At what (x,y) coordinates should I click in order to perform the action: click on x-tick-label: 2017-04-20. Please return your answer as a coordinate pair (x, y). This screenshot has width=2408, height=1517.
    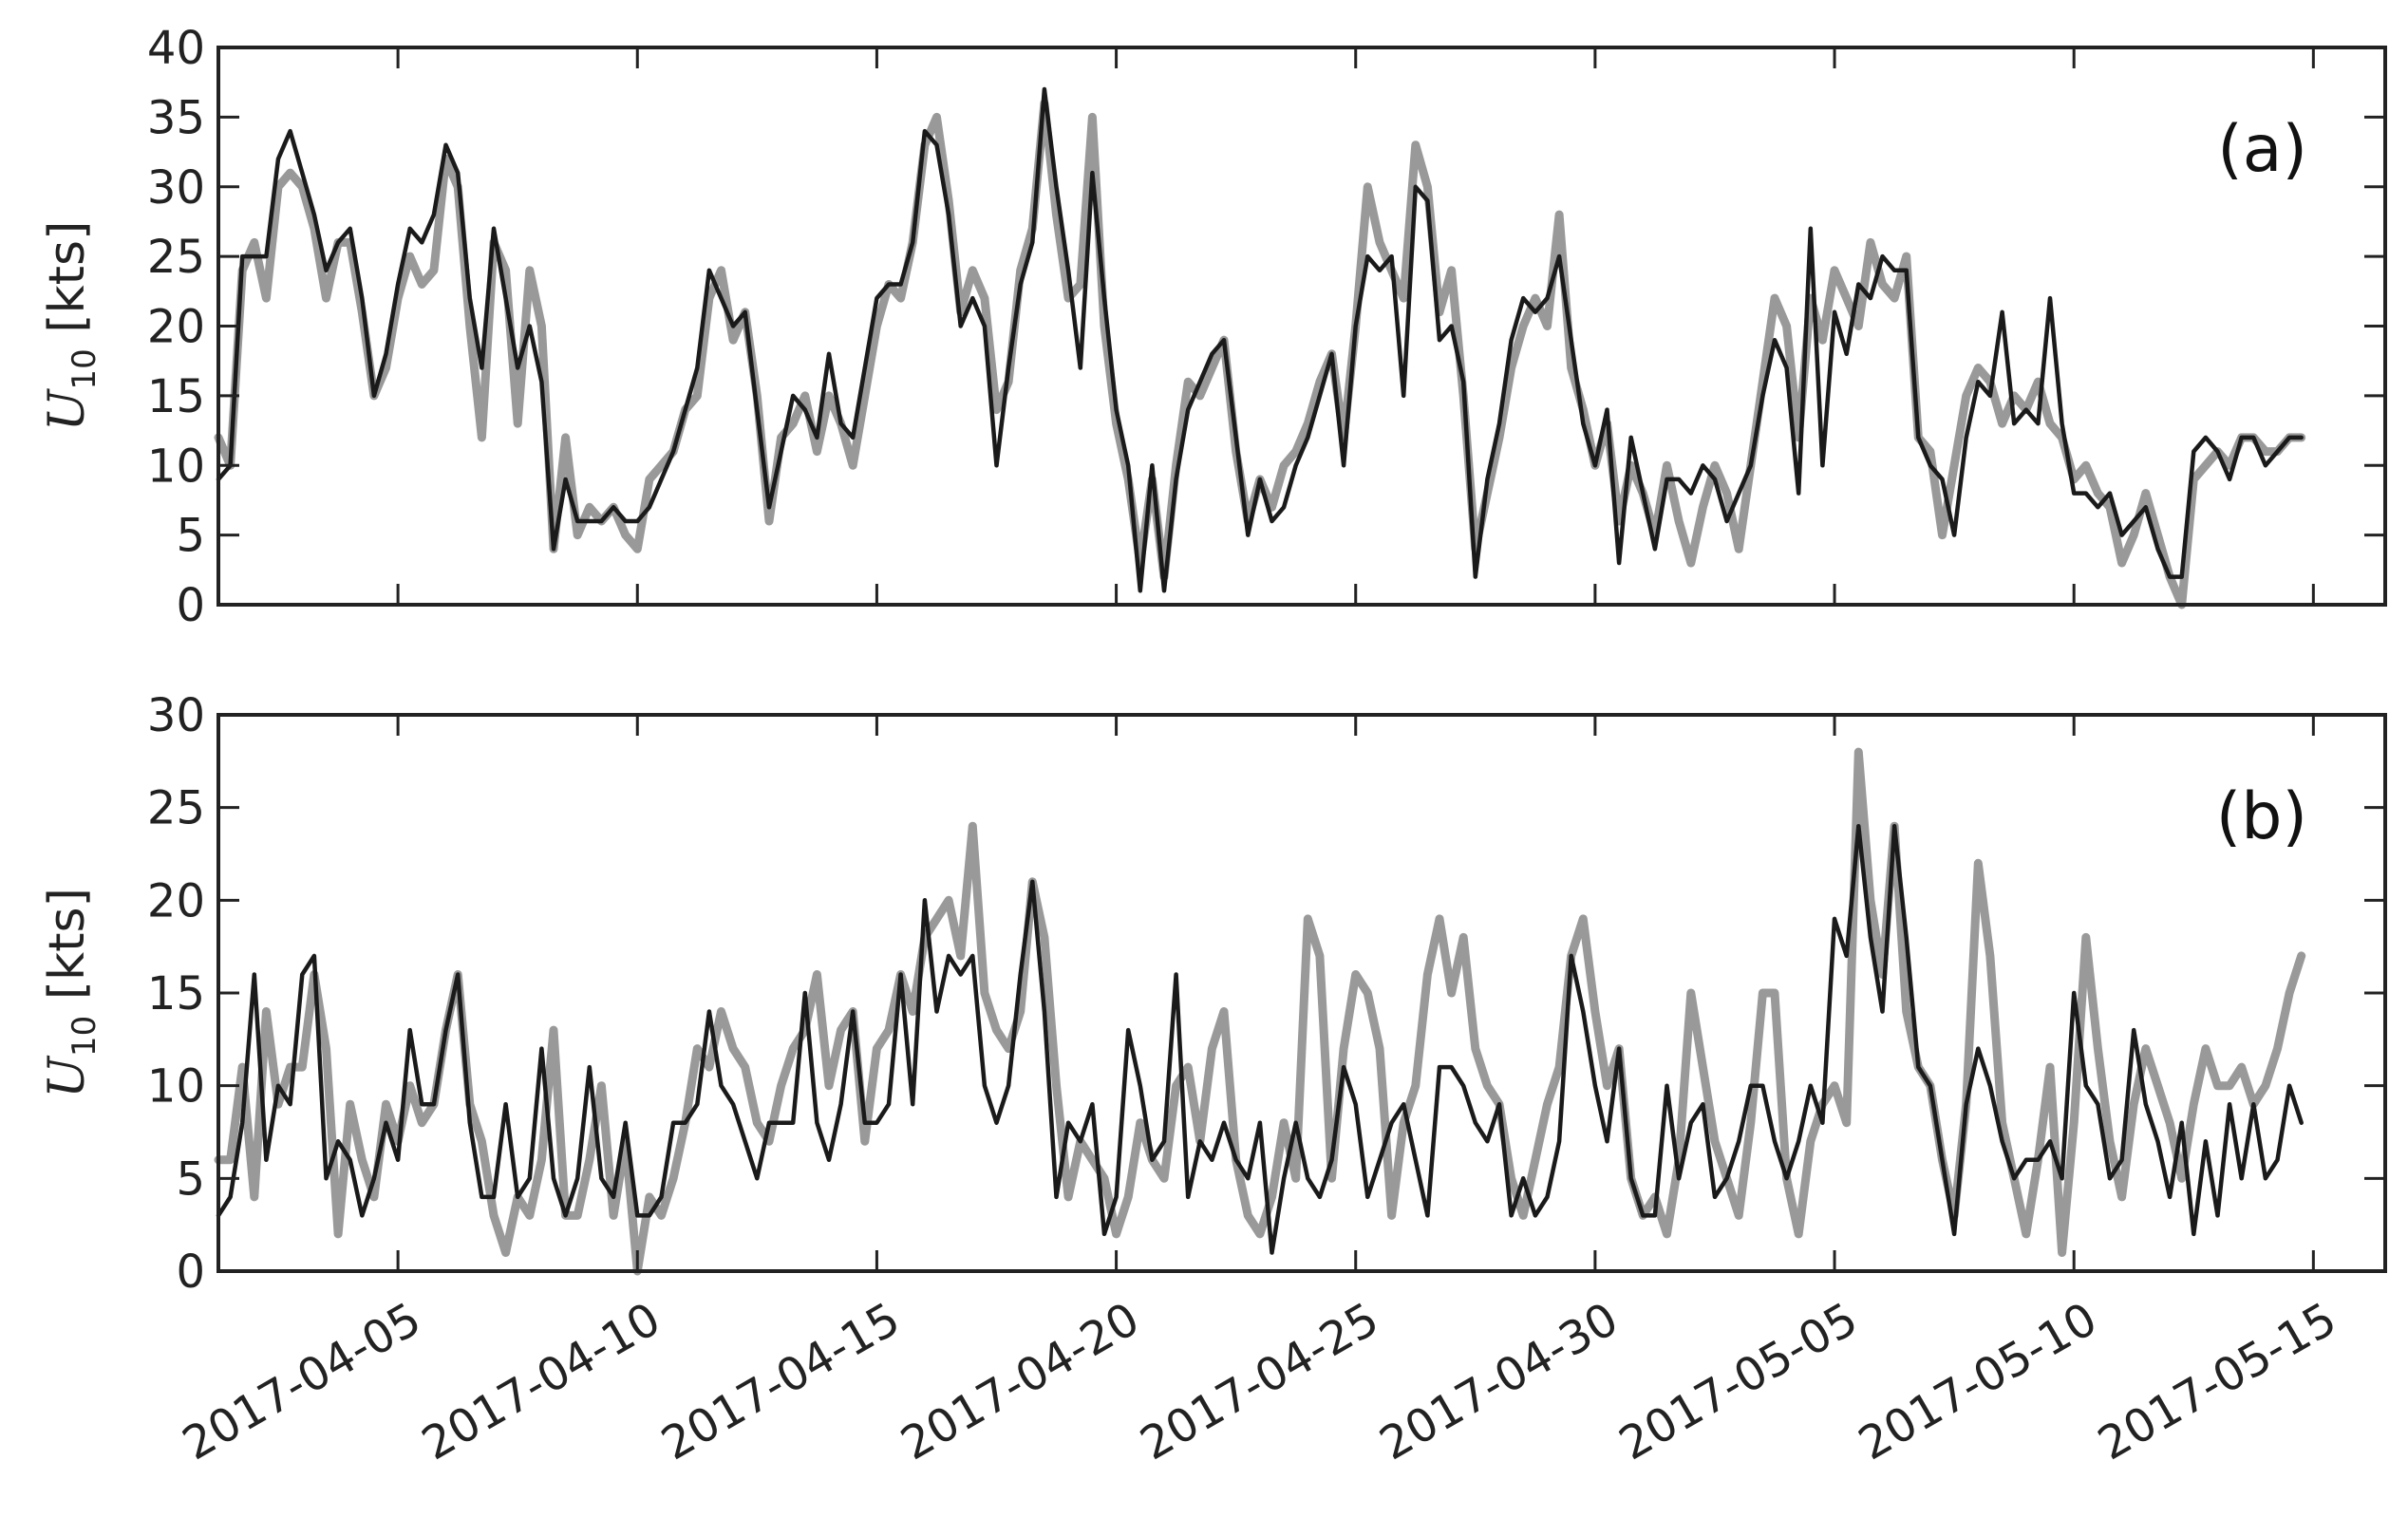
    Looking at the image, I should click on (1021, 1381).